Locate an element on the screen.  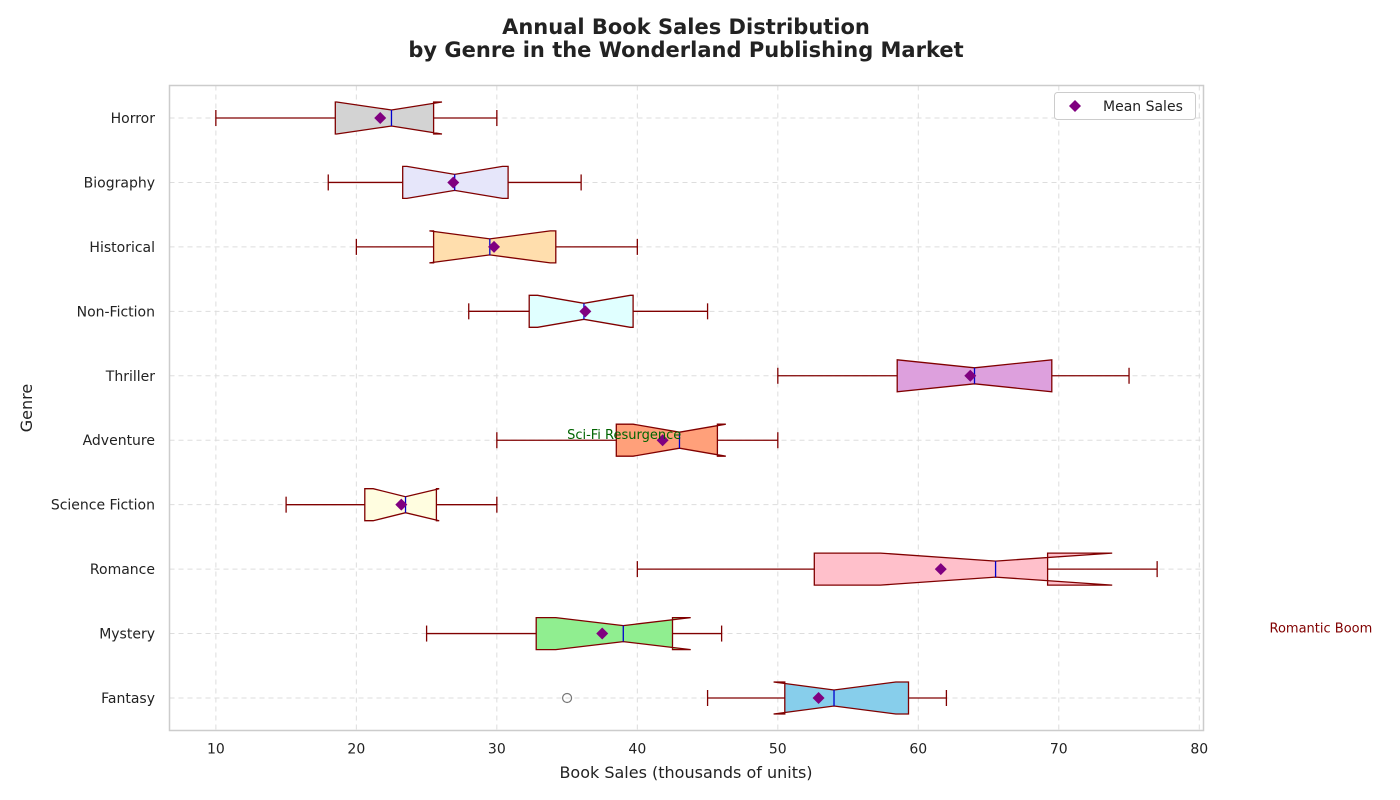
chart-title-line-1: Annual Book Sales Distribution is located at coordinates (686, 27).